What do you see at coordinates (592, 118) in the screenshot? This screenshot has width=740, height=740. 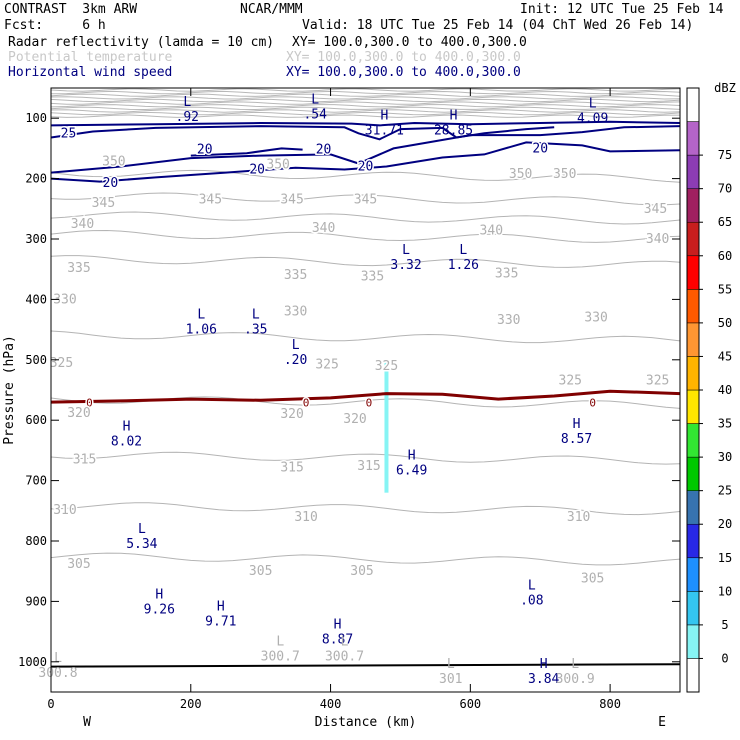 I see `extremum-value: 4.09` at bounding box center [592, 118].